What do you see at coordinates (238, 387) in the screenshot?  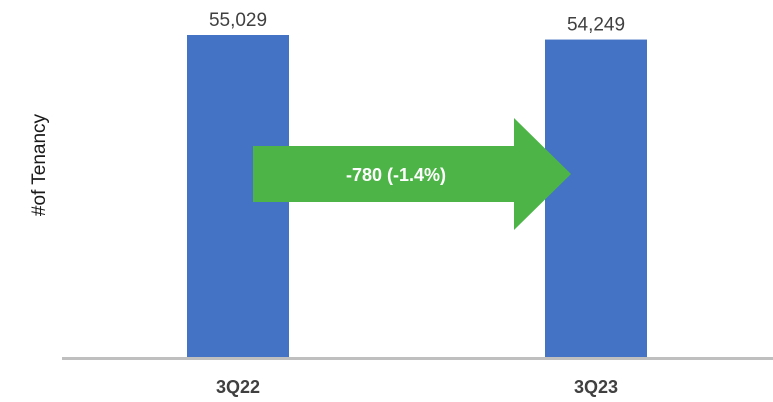 I see `category-label-3q22: 3Q22` at bounding box center [238, 387].